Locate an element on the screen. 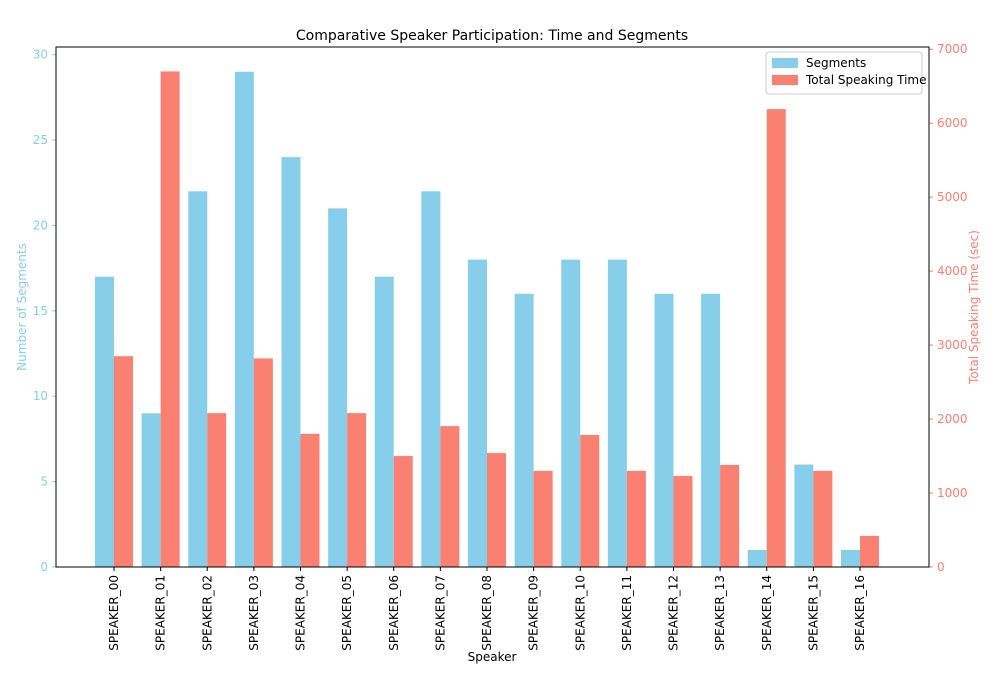  right-y-tick-label: 3000 is located at coordinates (952, 345).